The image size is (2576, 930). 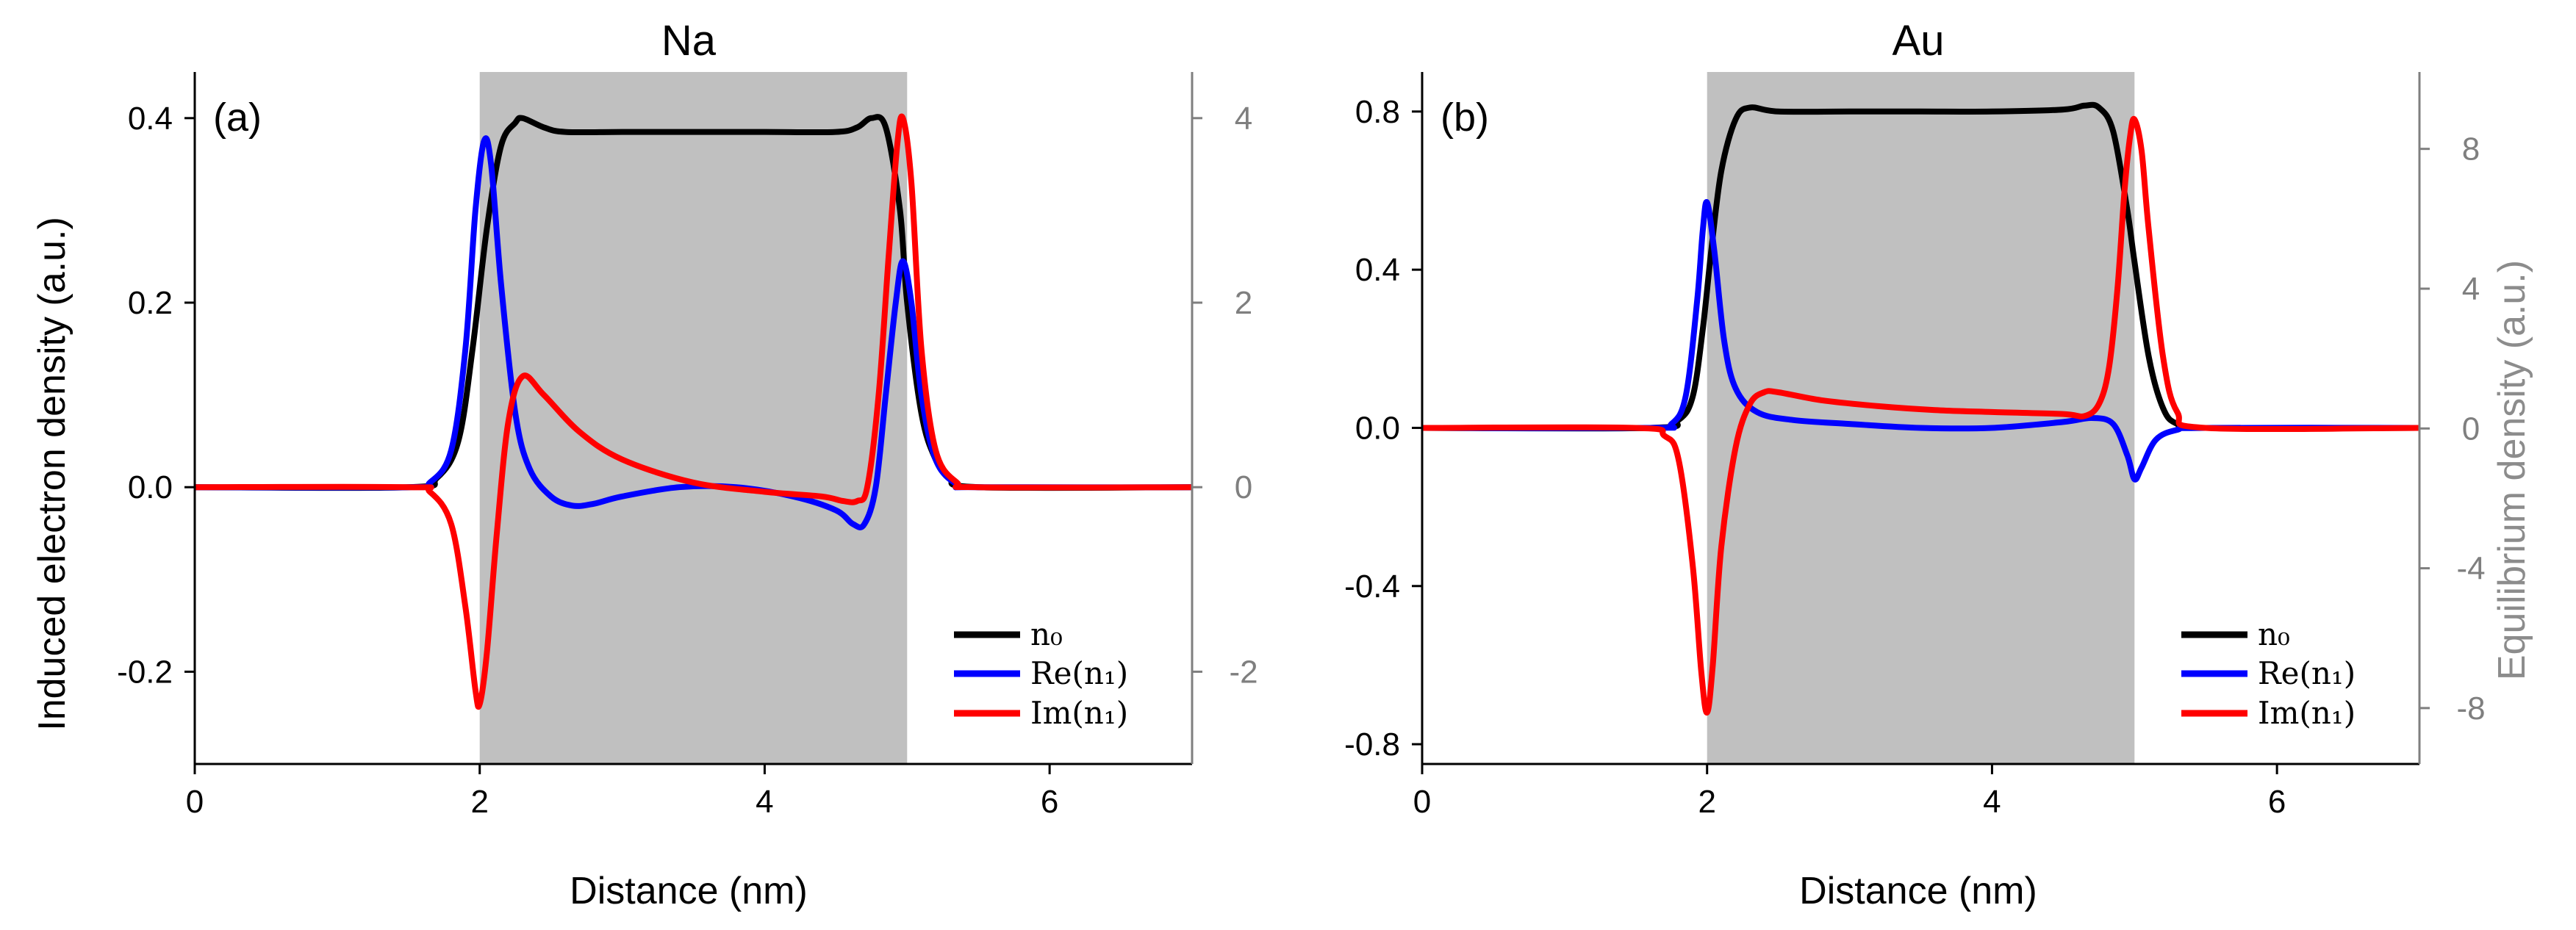 I want to click on y2-tick-label: -4, so click(x=2470, y=569).